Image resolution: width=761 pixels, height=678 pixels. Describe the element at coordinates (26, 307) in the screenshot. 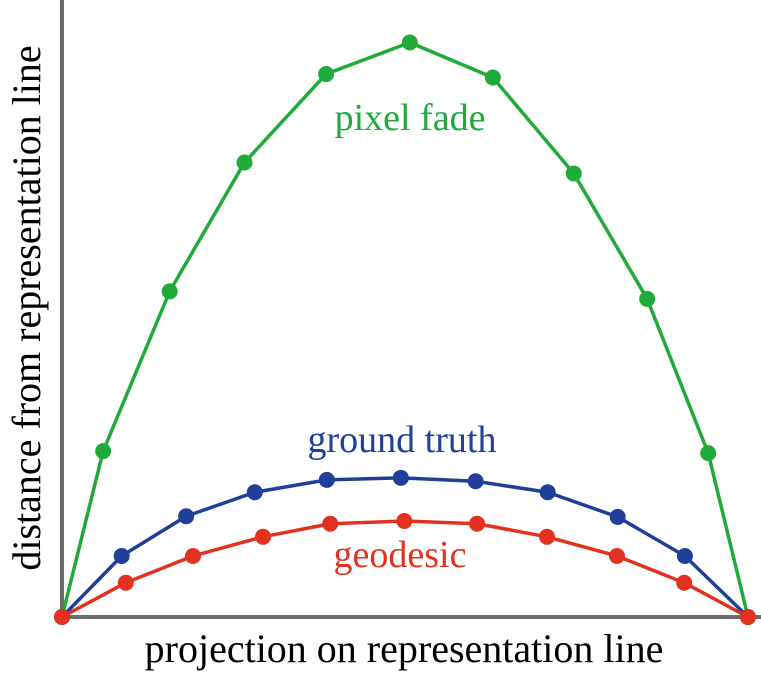

I see `y-axis-label: distance from representation line` at that location.